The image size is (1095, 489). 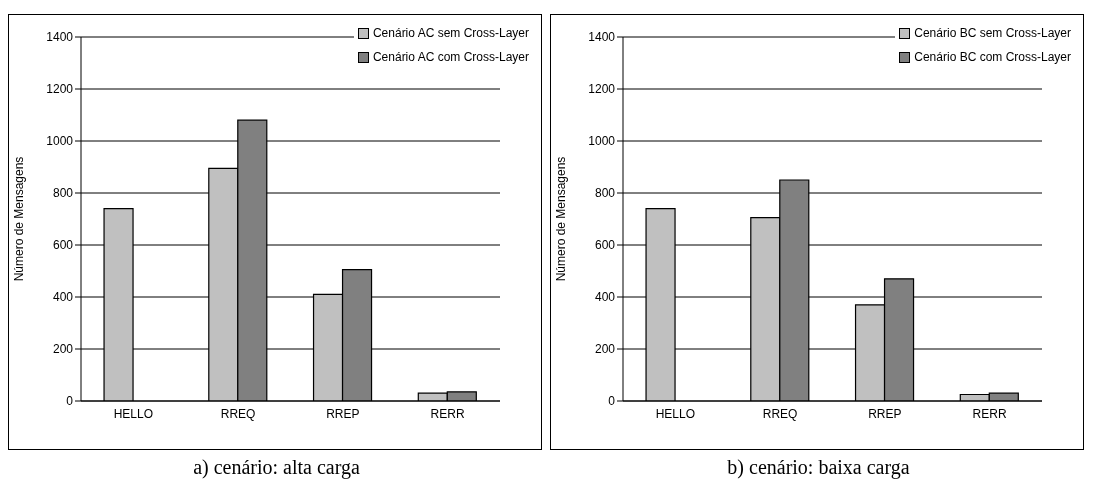 What do you see at coordinates (450, 57) in the screenshot?
I see `legend-label: Cenário AC com Cross-Layer` at bounding box center [450, 57].